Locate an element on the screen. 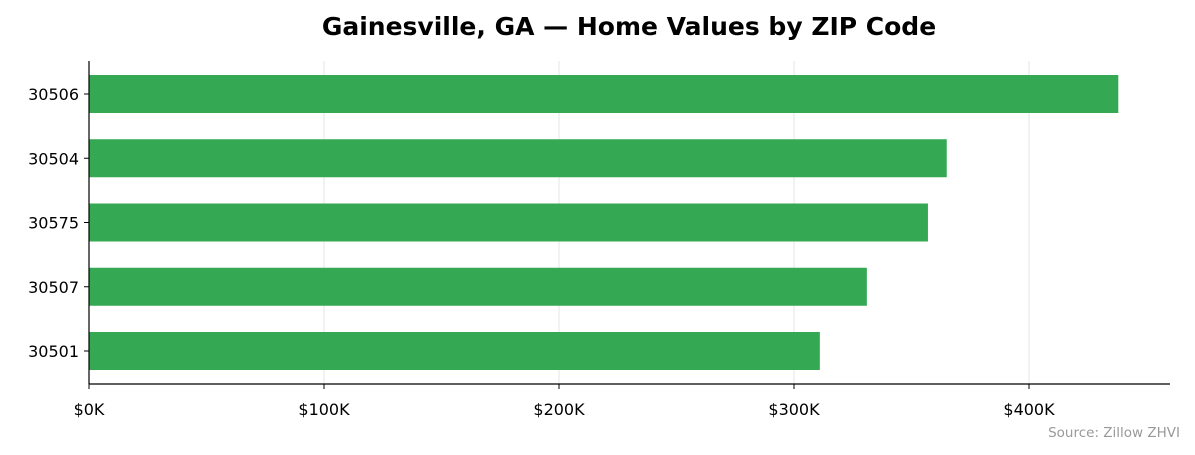 The image size is (1195, 455). y-tick-label: 30504 is located at coordinates (53, 158).